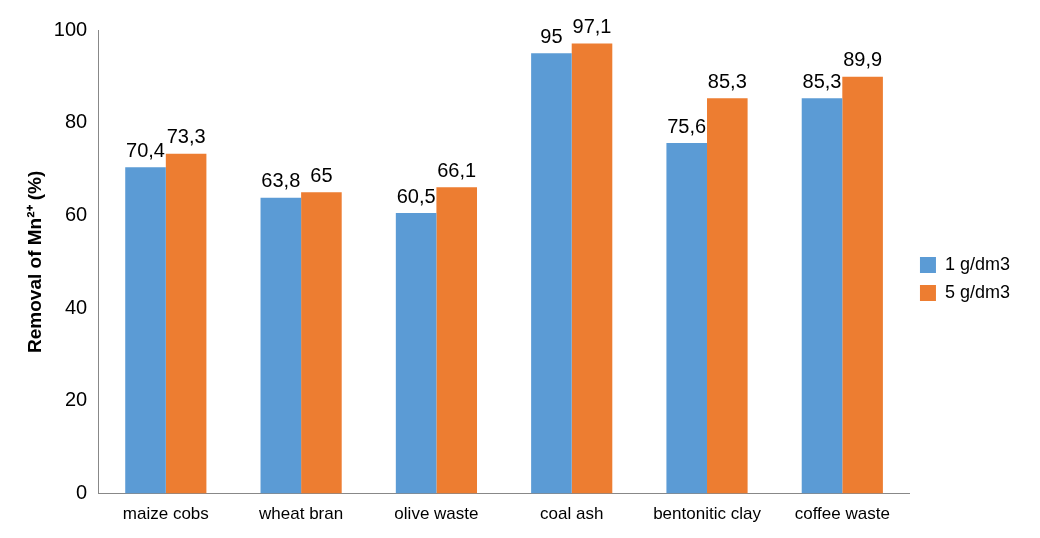 The image size is (1040, 538). Describe the element at coordinates (165, 514) in the screenshot. I see `x-tick-label: maize cobs` at that location.